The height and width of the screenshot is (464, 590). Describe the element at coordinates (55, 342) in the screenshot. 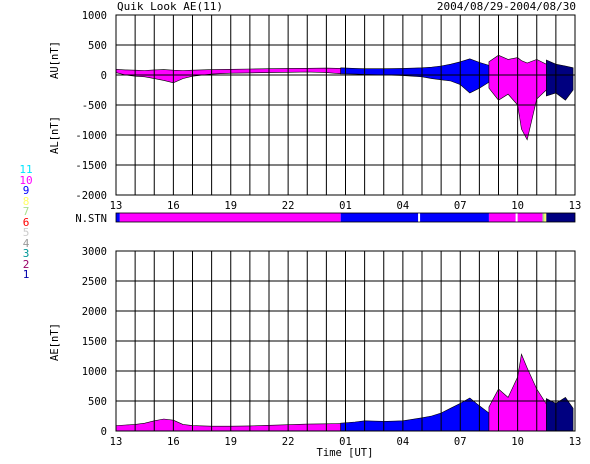

I see `y-axis-label-ae: AE[nT]` at that location.